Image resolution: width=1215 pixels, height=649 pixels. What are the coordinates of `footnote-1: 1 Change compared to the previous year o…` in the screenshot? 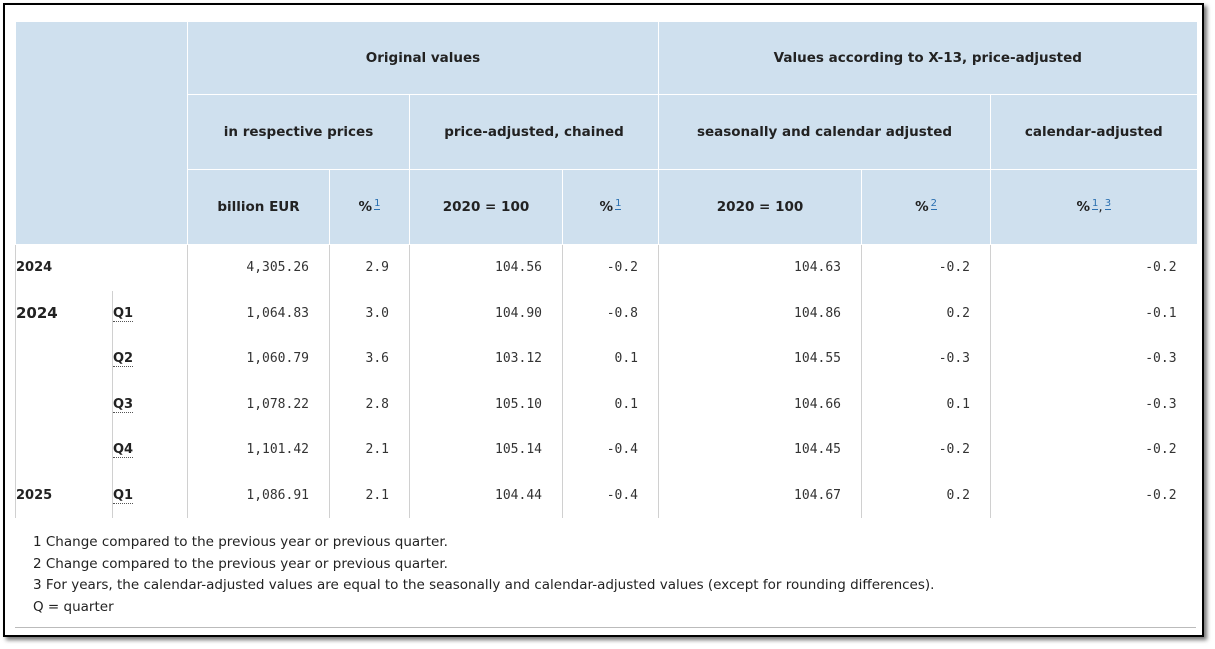 It's located at (240, 542).